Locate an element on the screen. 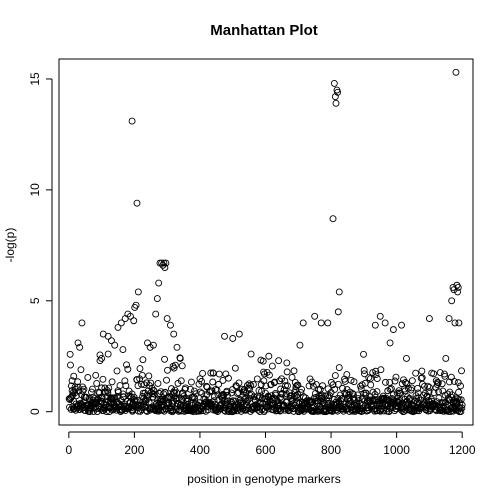  y-tick-label: 15 is located at coordinates (35, 79).